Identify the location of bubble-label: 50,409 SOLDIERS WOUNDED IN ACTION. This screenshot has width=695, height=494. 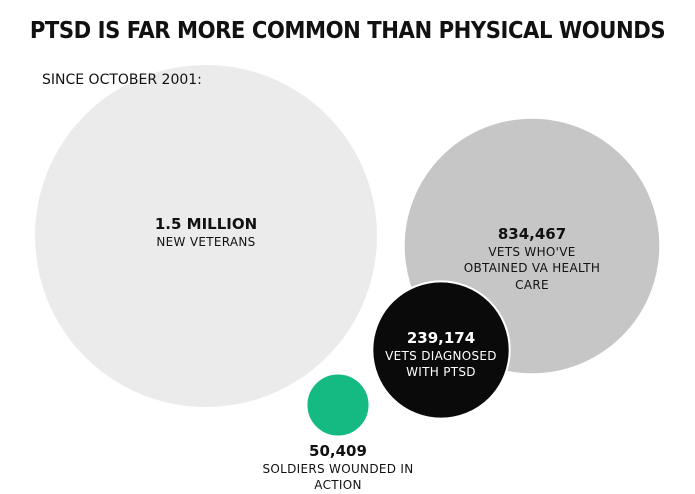
(338, 467).